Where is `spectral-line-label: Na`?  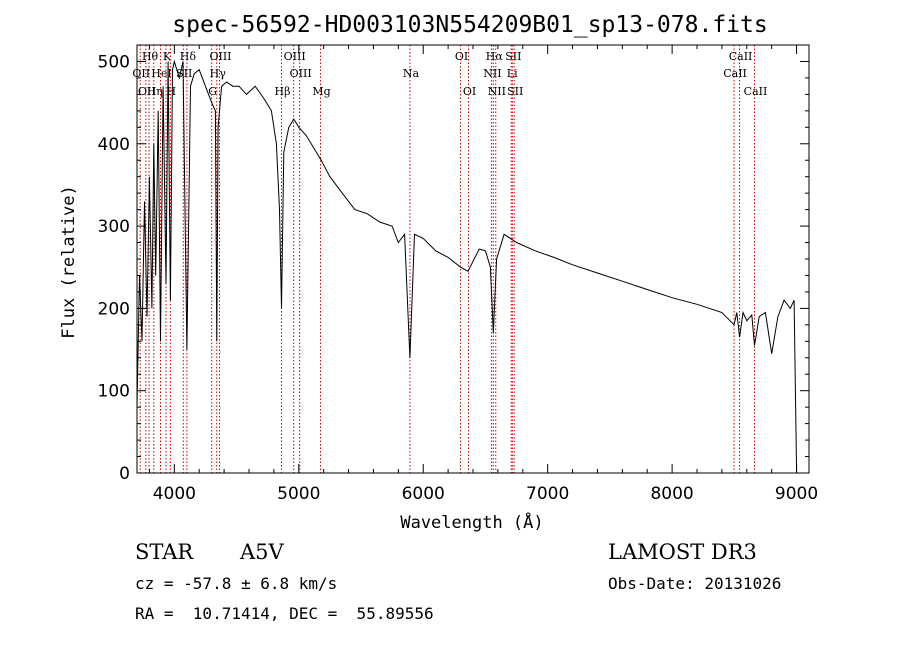 spectral-line-label: Na is located at coordinates (411, 73).